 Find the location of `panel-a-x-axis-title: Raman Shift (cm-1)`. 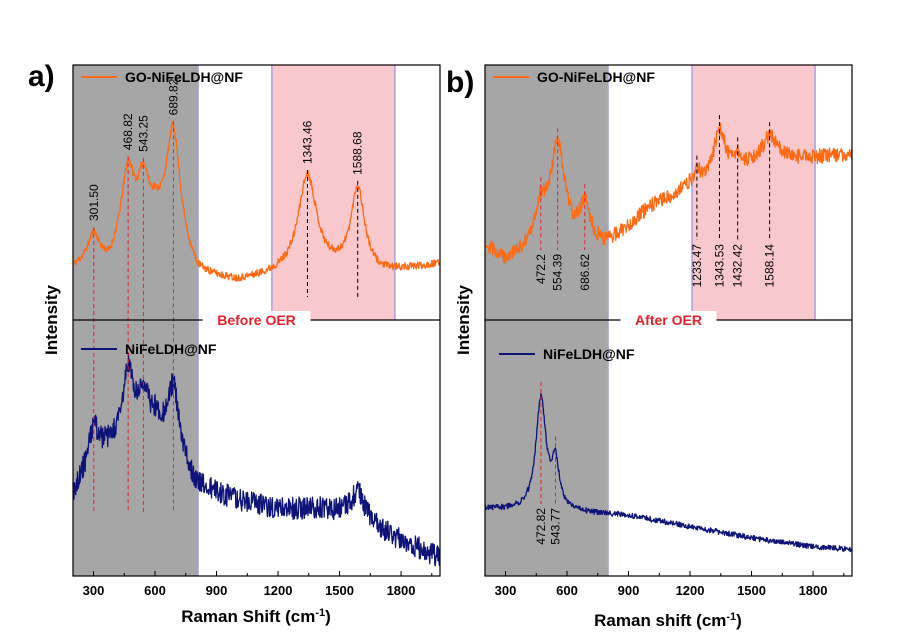

panel-a-x-axis-title: Raman Shift (cm-1) is located at coordinates (256, 616).